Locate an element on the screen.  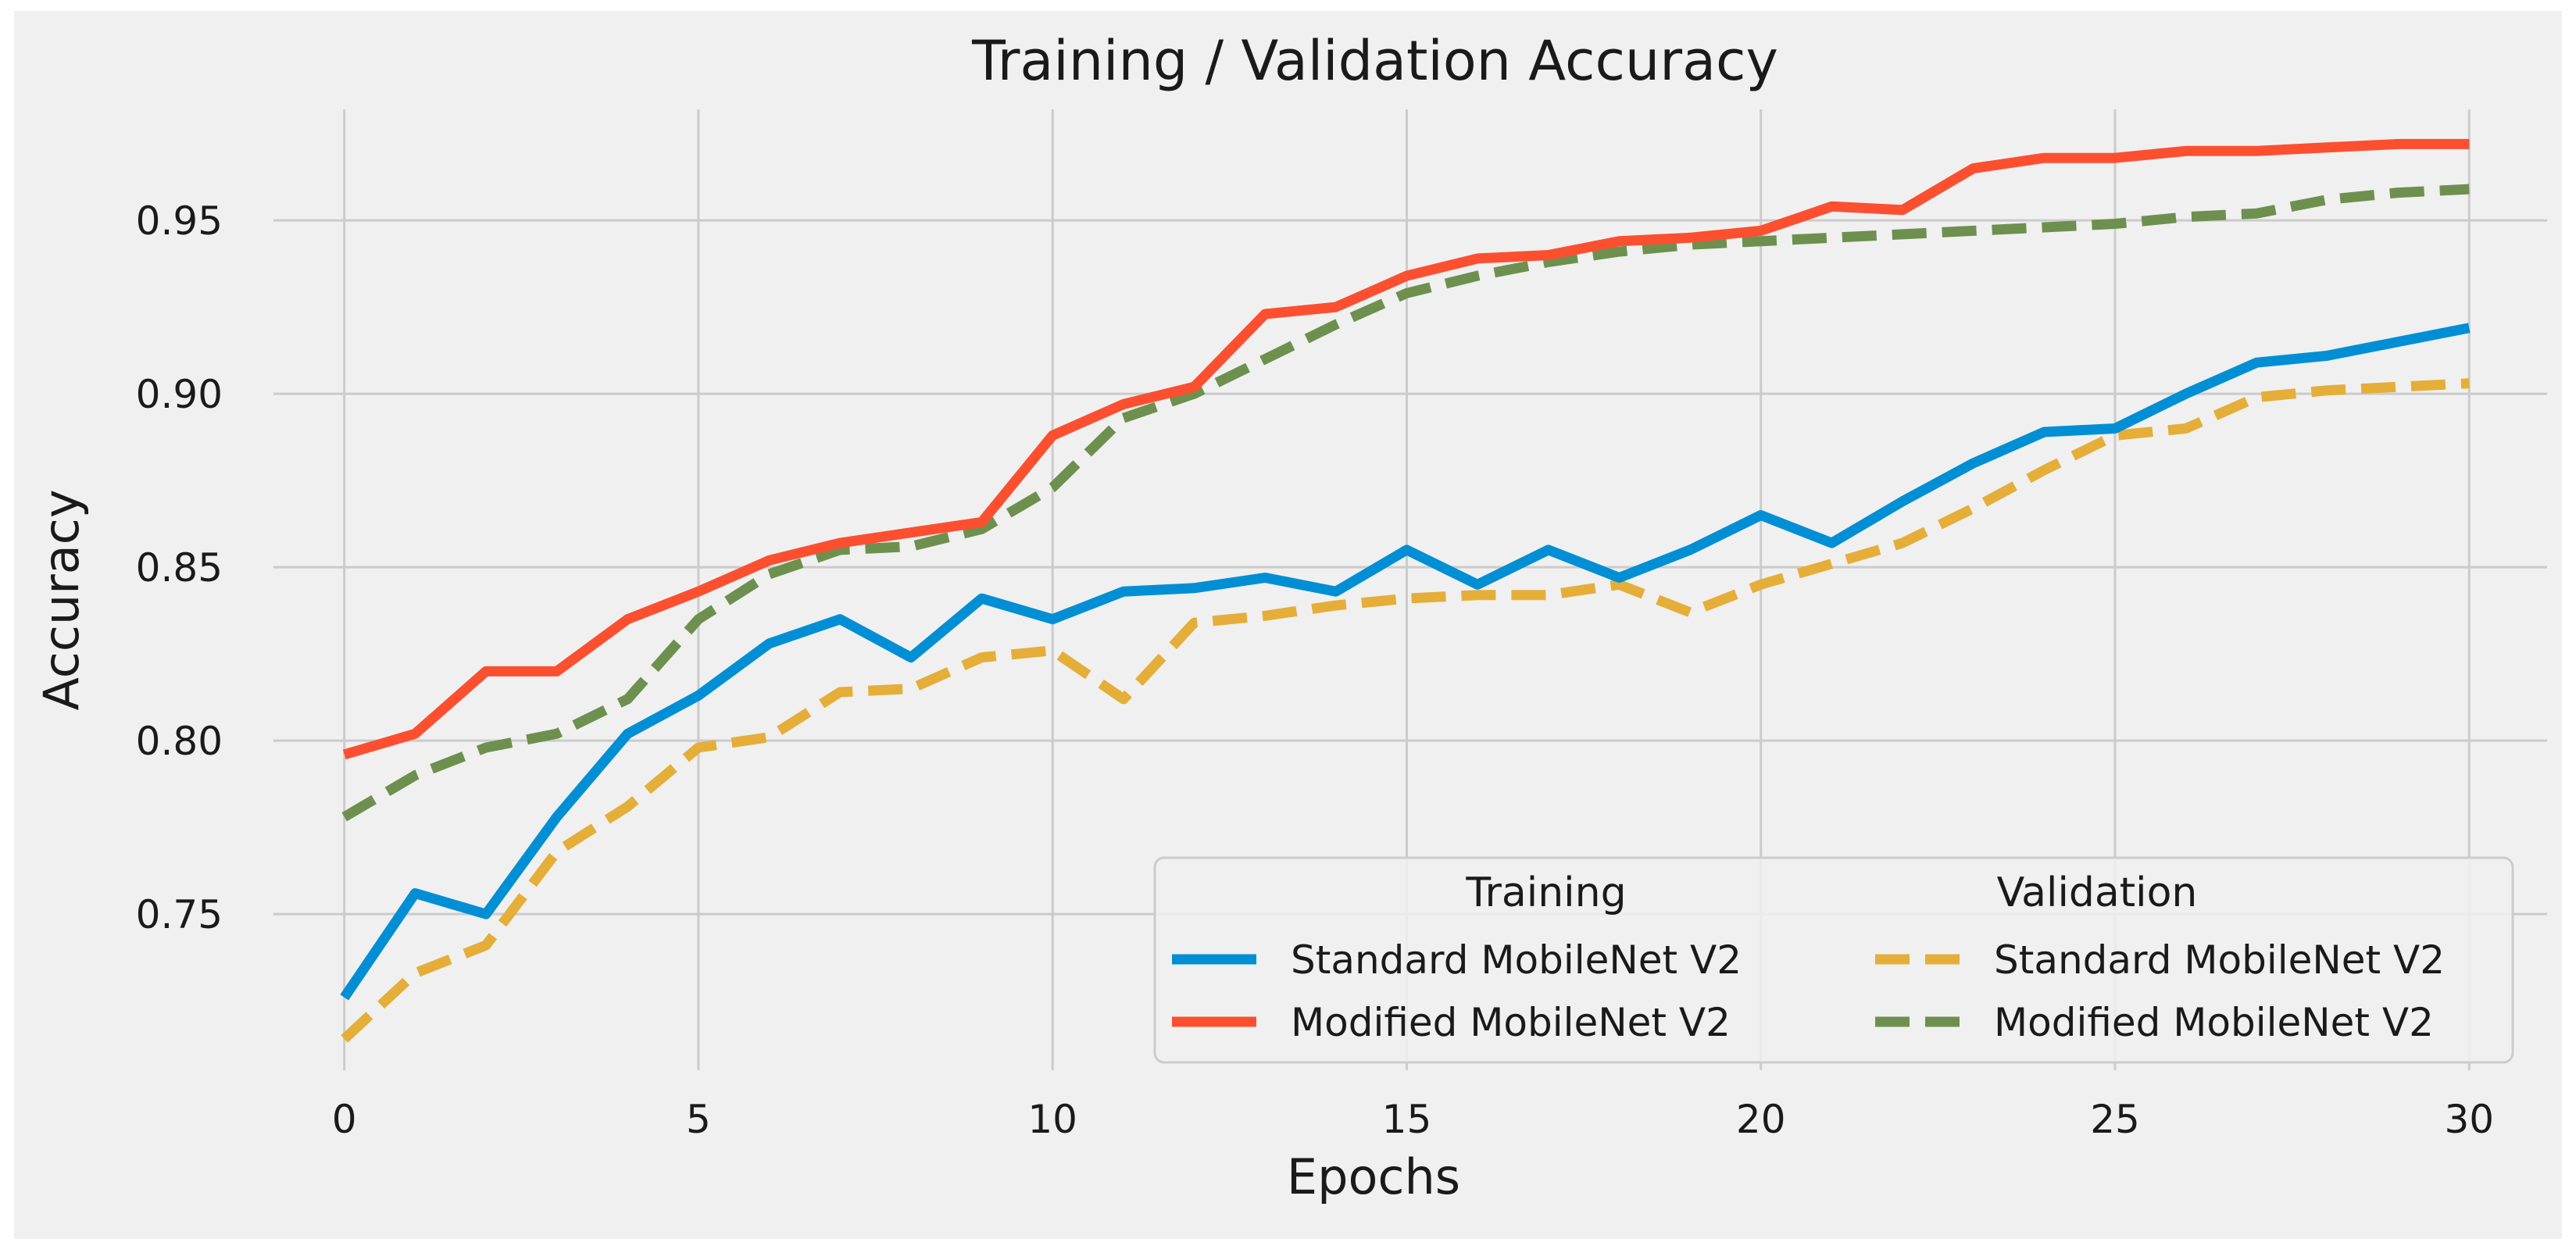
legend-label-training-modified: Modified MobileNet V2 is located at coordinates (1511, 1023).